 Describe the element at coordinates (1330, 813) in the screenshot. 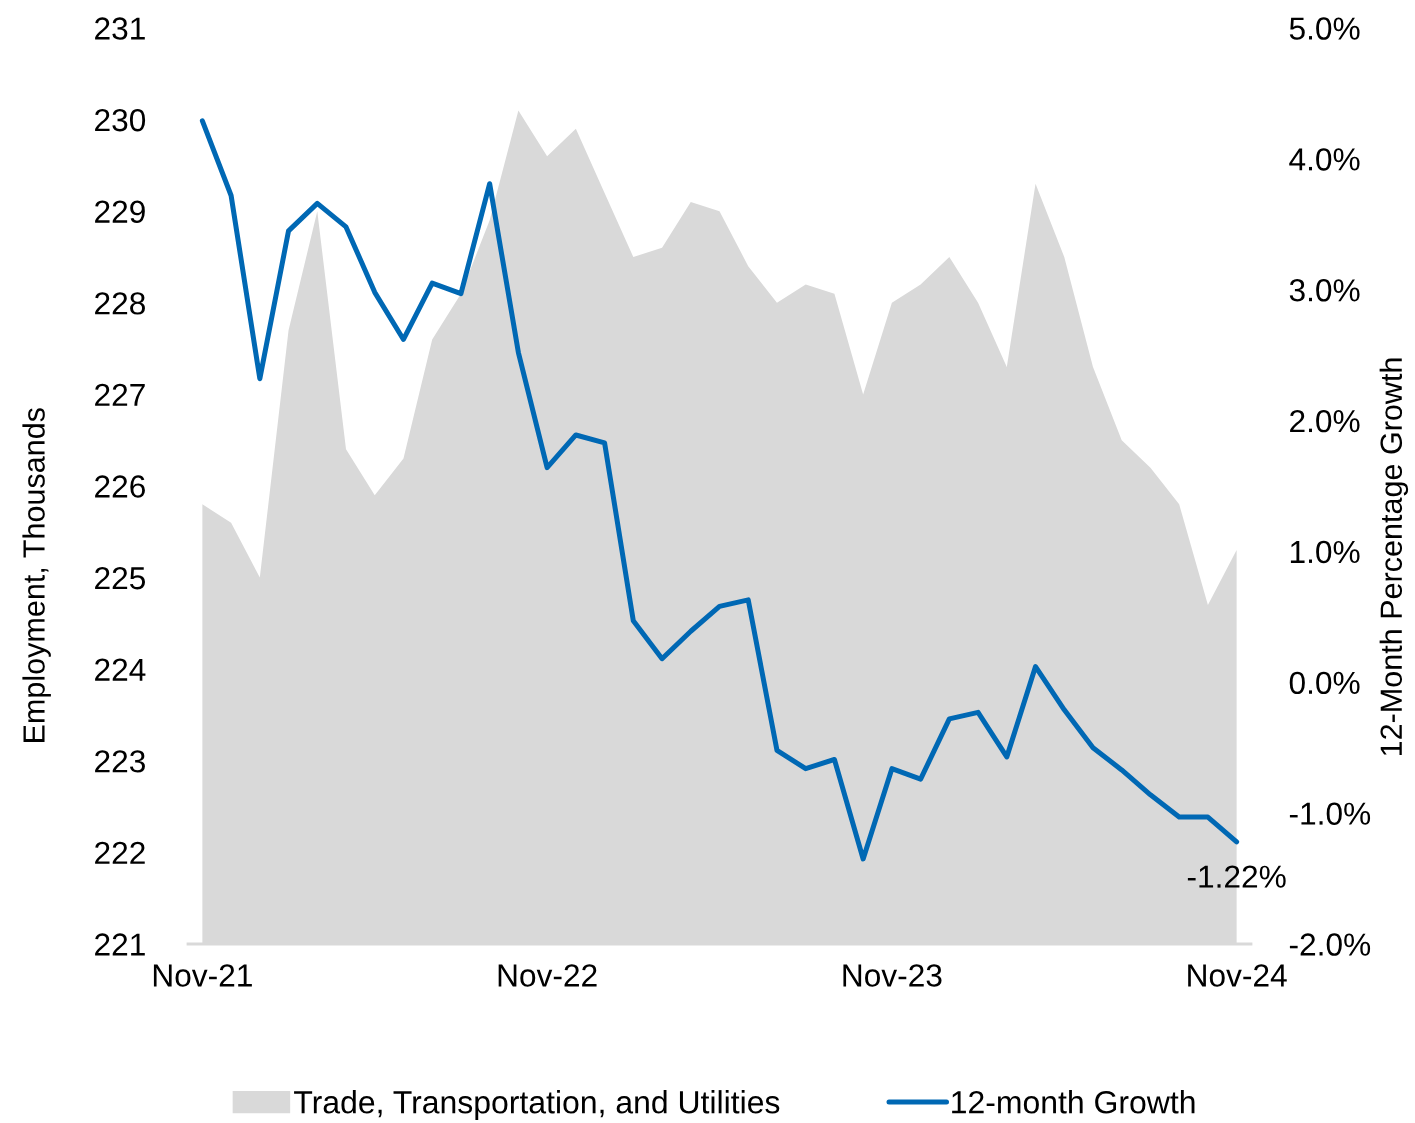

I see `y2-tick-label: -1.0%` at that location.